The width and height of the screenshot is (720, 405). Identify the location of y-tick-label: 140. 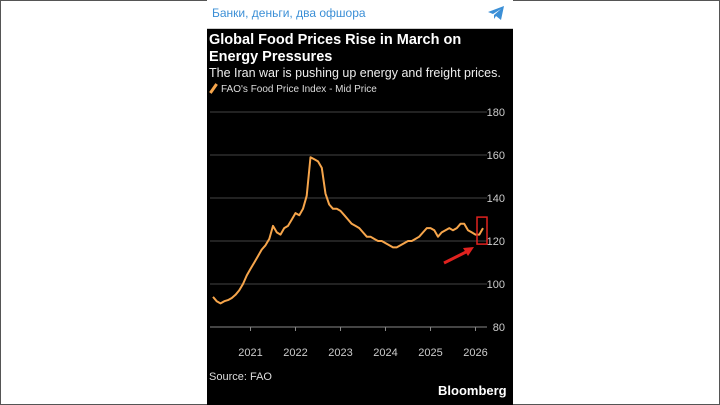
(496, 199).